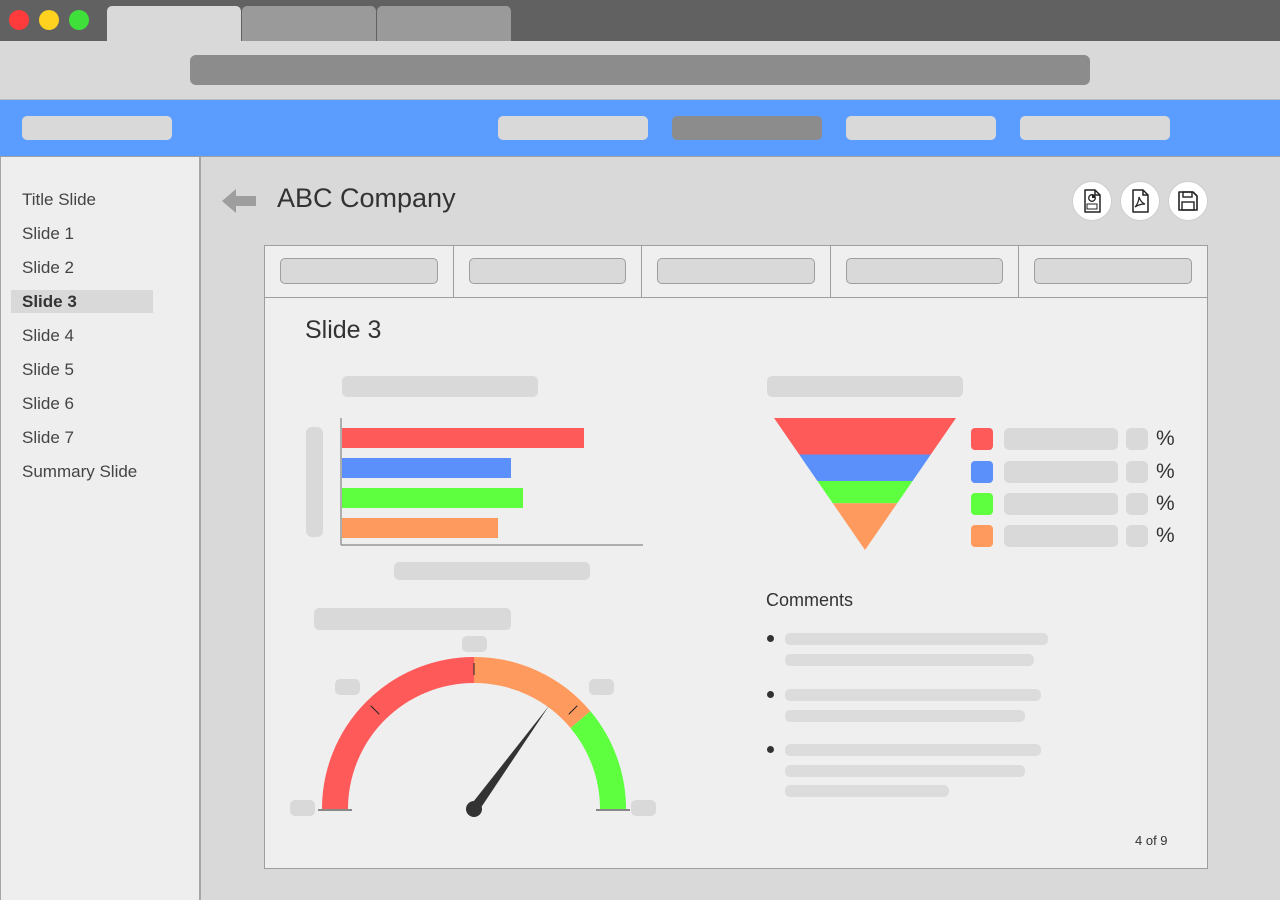 The image size is (1280, 900). I want to click on gauge-needle-hub, so click(474, 809).